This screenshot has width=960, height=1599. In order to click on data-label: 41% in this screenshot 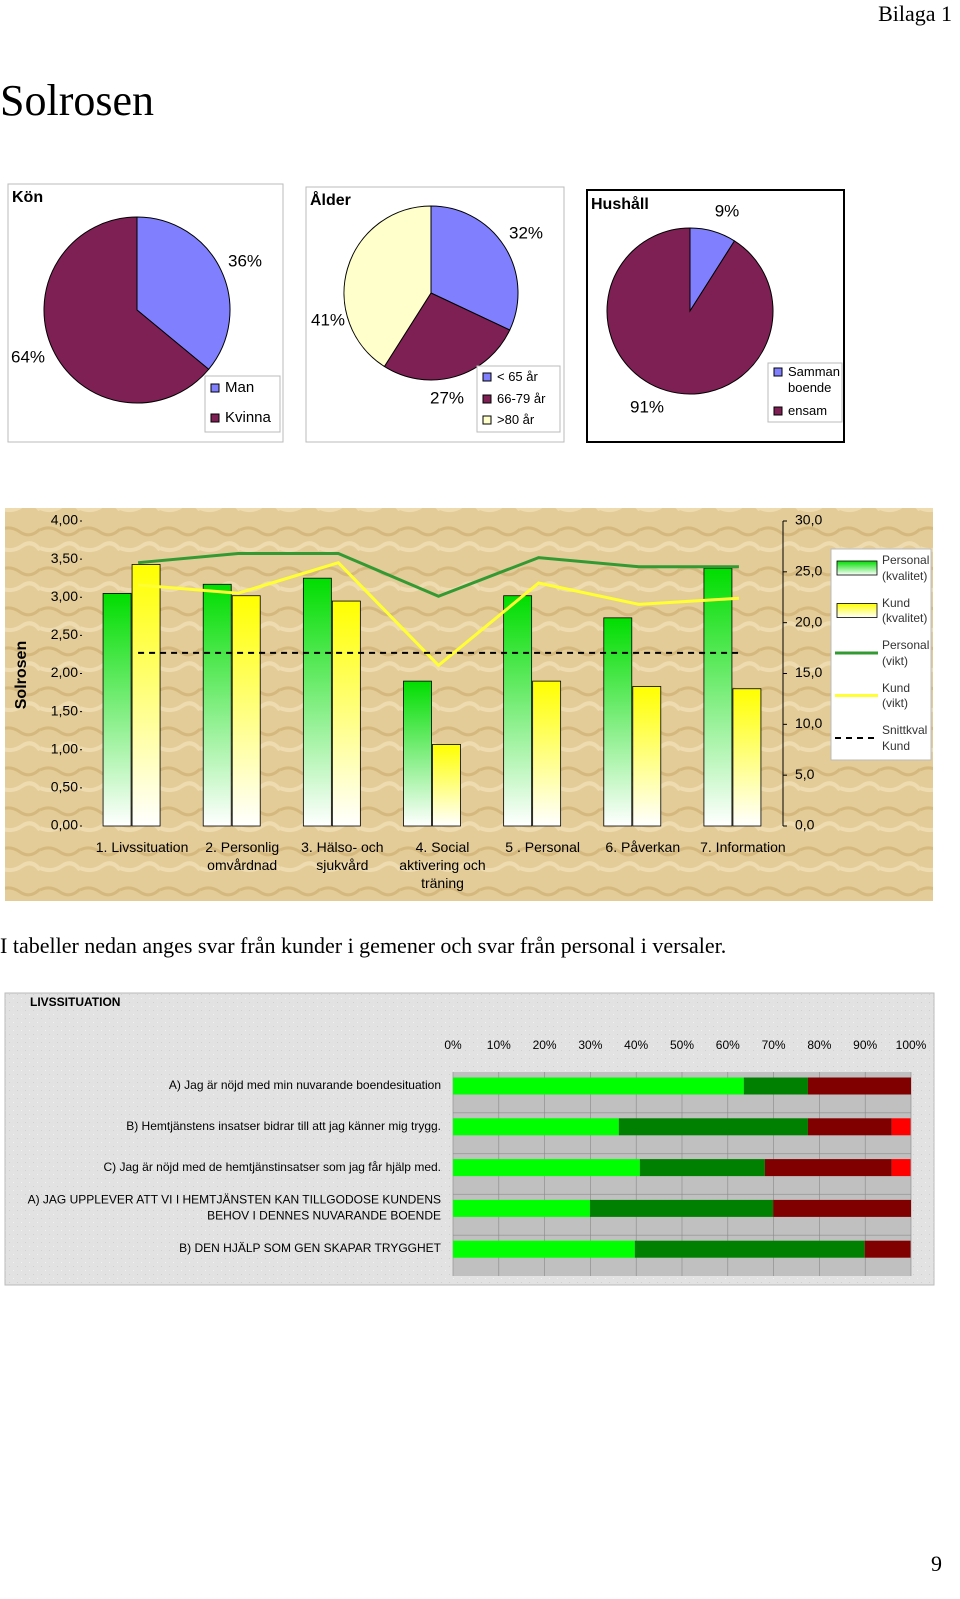, I will do `click(328, 319)`.